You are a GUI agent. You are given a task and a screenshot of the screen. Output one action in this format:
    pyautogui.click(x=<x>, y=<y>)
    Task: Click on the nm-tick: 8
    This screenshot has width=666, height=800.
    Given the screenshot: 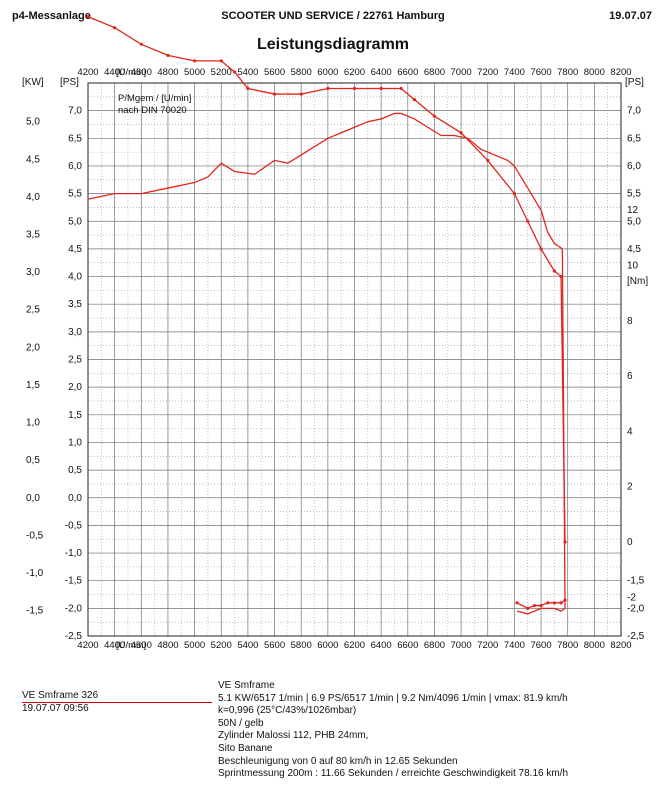 What is the action you would take?
    pyautogui.click(x=630, y=321)
    